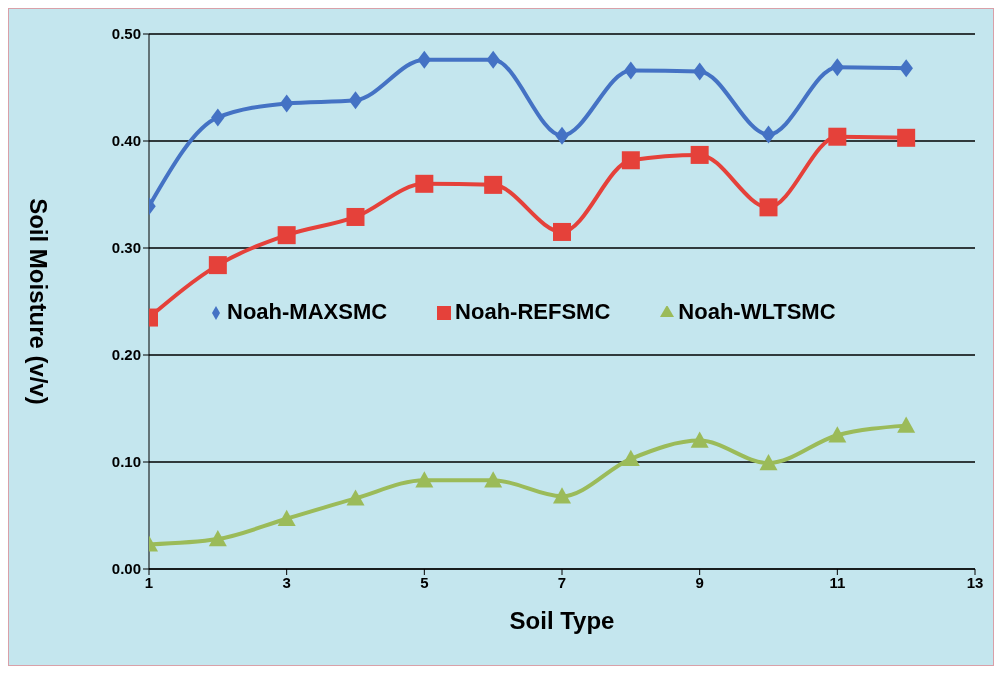 This screenshot has width=1002, height=674. Describe the element at coordinates (126, 569) in the screenshot. I see `y-tick-label: 0.00` at that location.